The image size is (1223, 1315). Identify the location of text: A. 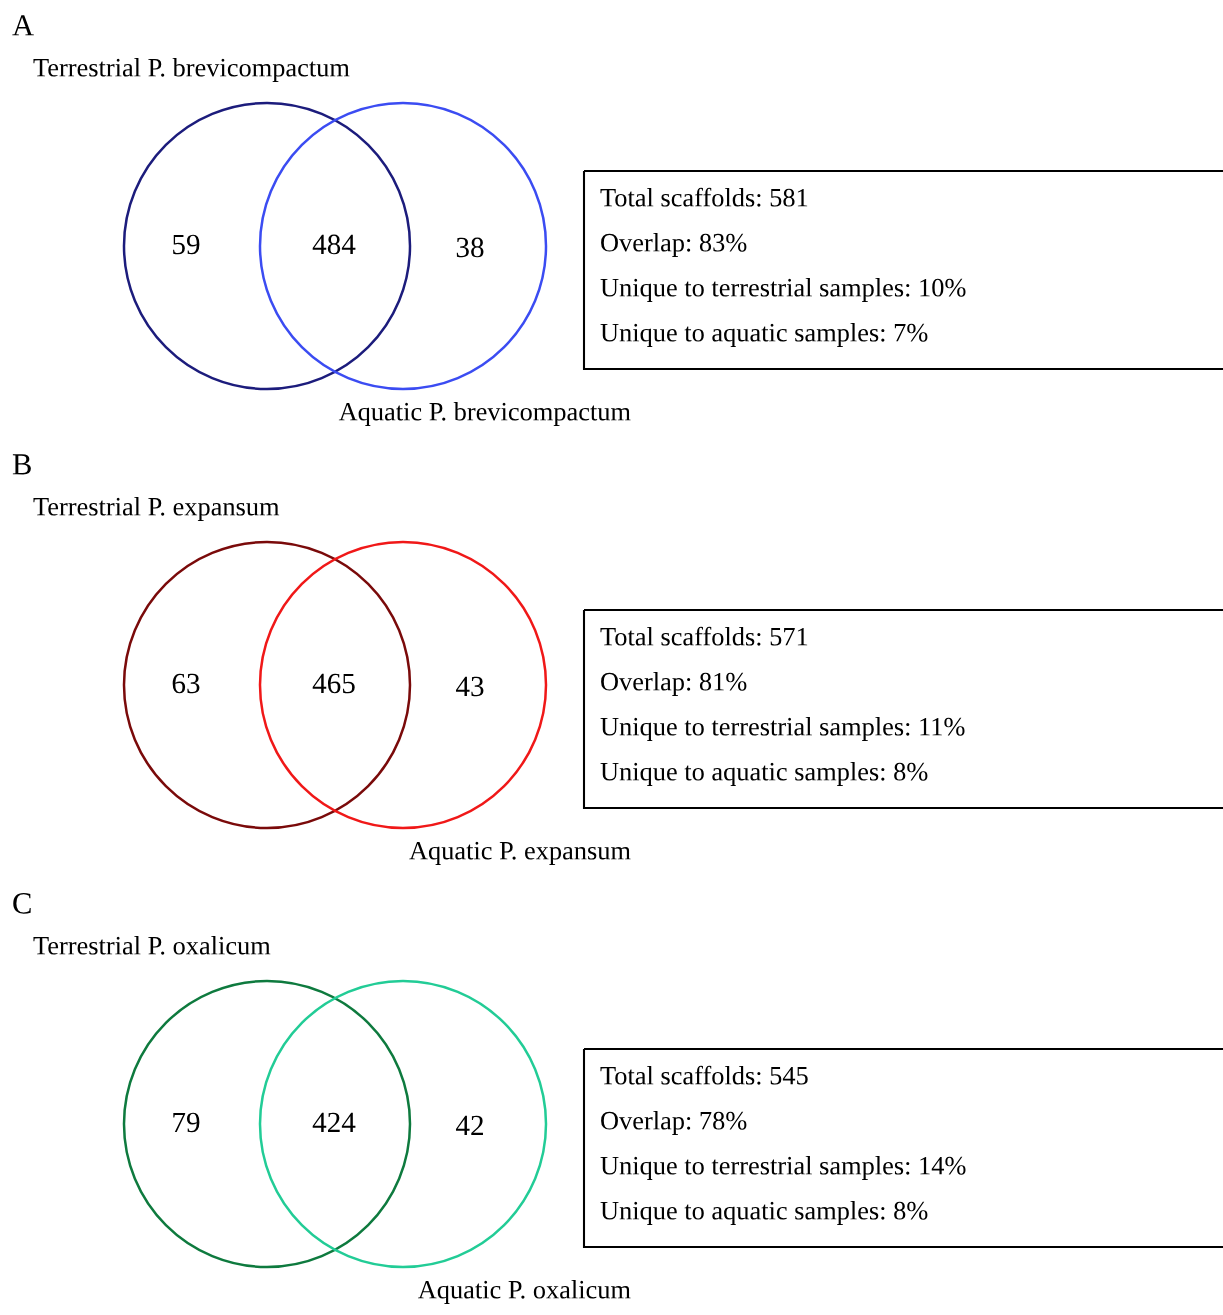
(23, 25).